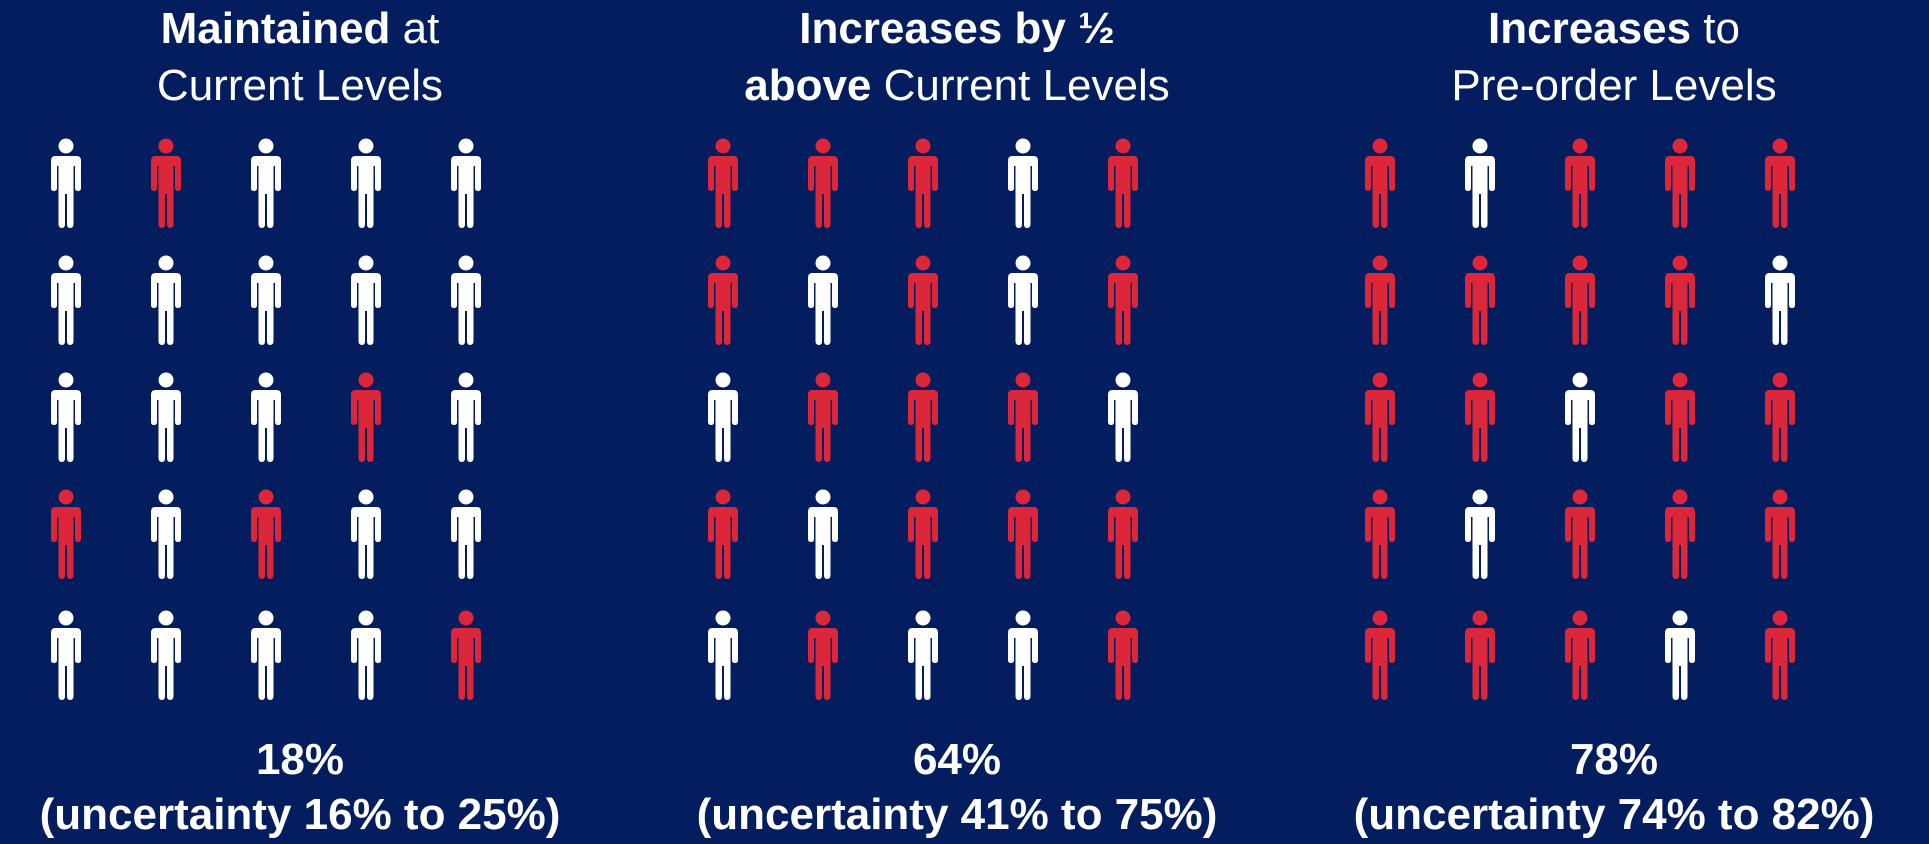 The height and width of the screenshot is (844, 1929). I want to click on percent-value: 64%, so click(957, 759).